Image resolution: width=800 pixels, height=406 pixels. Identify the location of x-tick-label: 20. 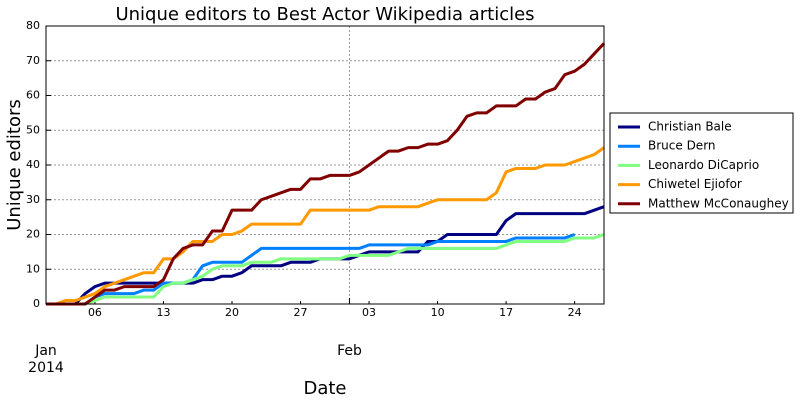
(232, 312).